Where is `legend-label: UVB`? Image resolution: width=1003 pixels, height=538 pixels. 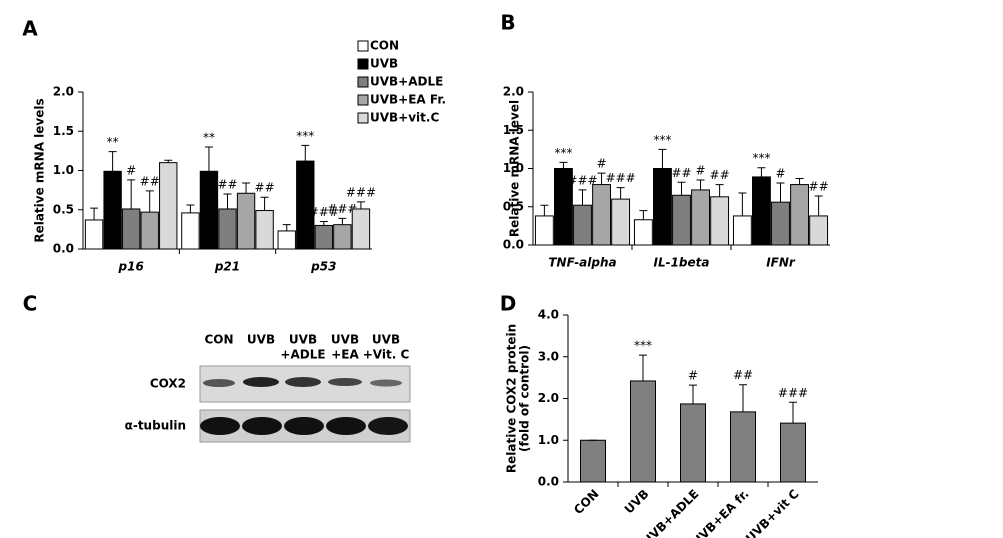 legend-label: UVB is located at coordinates (384, 64).